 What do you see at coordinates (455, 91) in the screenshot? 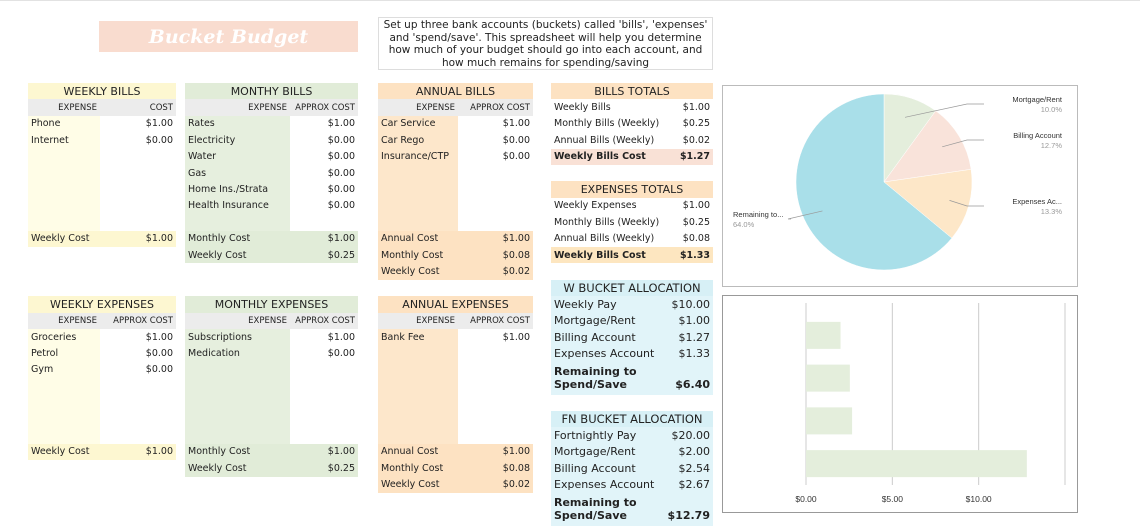
I see `table-title: ANNUAL BILLS` at bounding box center [455, 91].